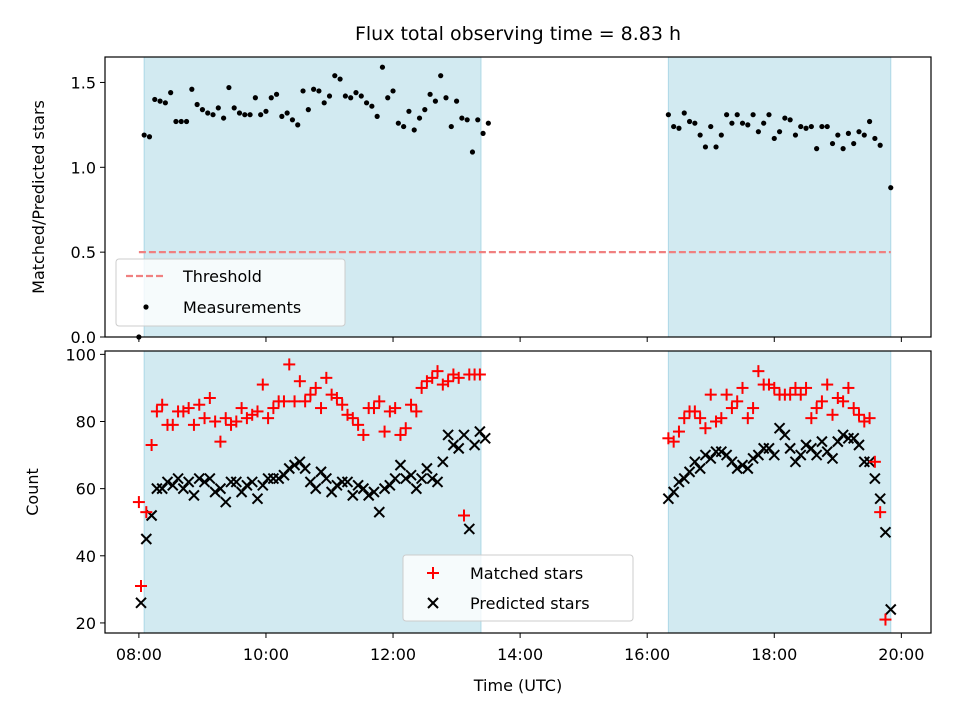  What do you see at coordinates (242, 307) in the screenshot?
I see `legend-measurements-label: Measurements` at bounding box center [242, 307].